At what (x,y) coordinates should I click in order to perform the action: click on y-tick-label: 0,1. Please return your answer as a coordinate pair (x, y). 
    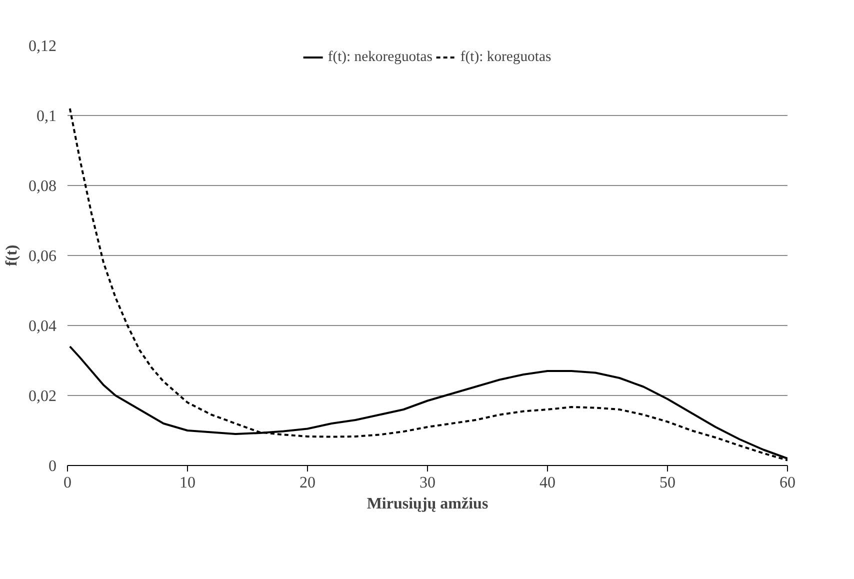
    Looking at the image, I should click on (46, 116).